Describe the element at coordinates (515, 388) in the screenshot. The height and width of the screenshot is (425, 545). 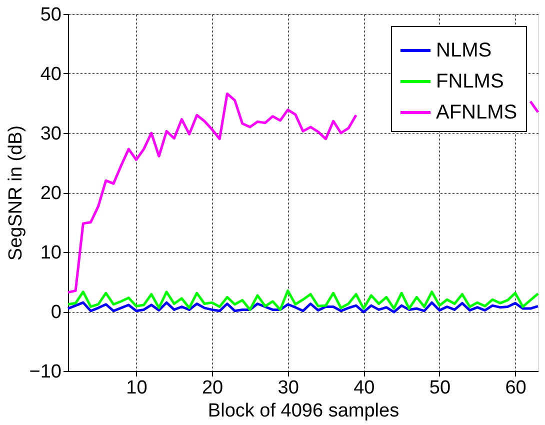
I see `x-tick-label: 60` at that location.